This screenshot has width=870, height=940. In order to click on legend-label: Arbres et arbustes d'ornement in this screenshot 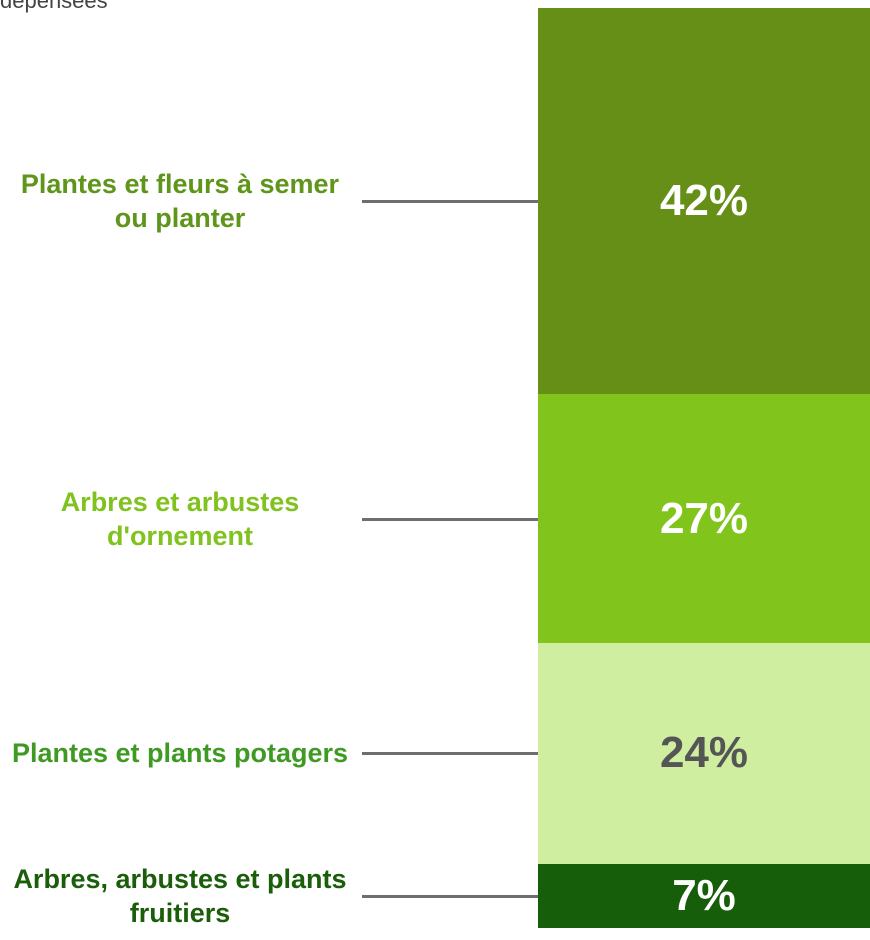, I will do `click(180, 518)`.